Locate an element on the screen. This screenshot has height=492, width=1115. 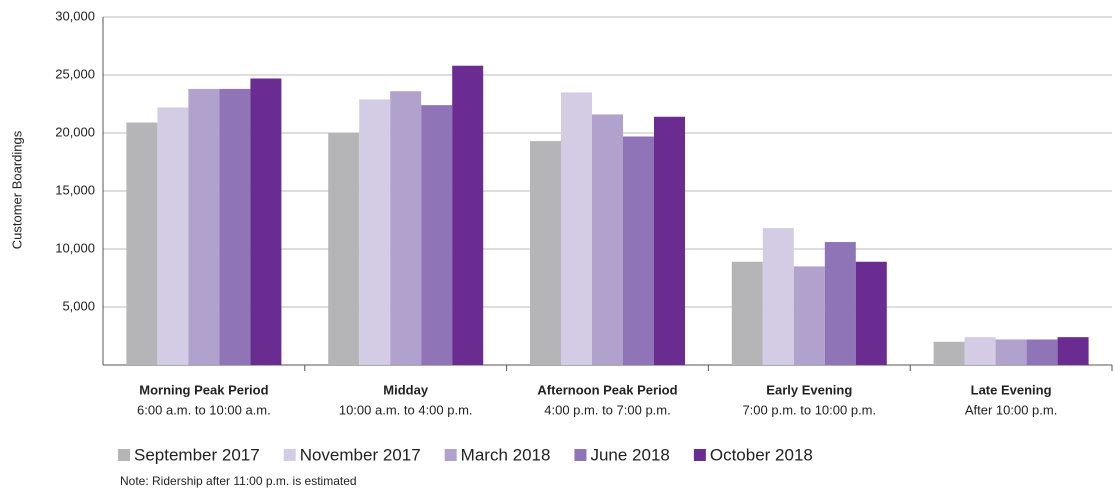
x-tick-sublabel: After 10:00 p.m. is located at coordinates (1011, 409).